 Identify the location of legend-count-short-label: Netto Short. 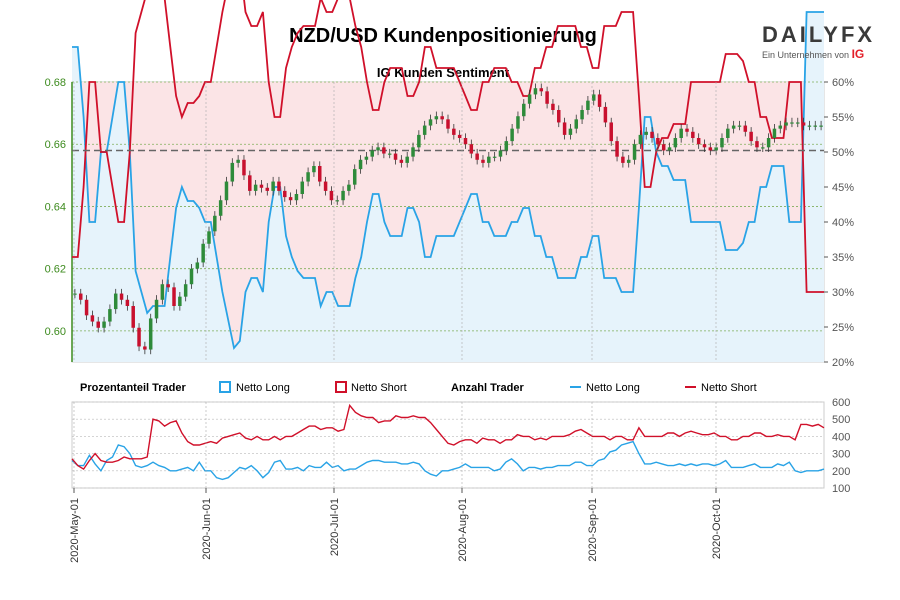
(729, 388).